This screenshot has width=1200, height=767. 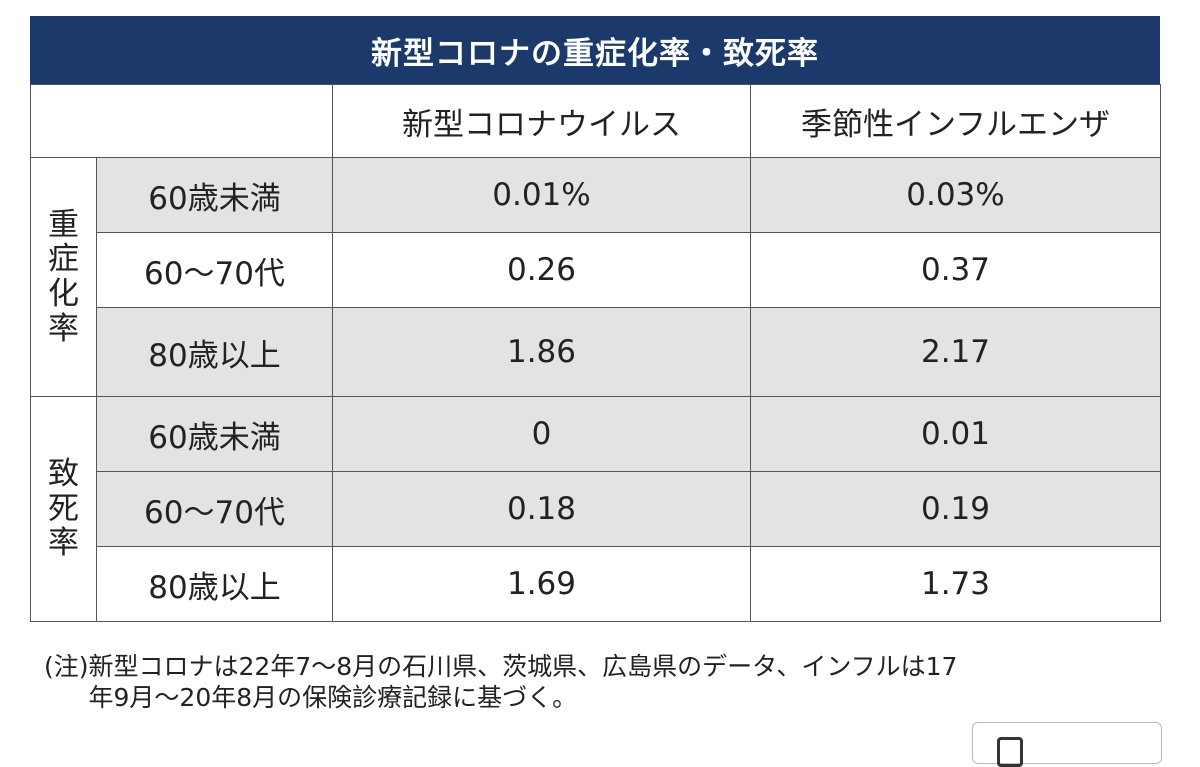 I want to click on table-row: 80歳以上 1.69 1.73, so click(x=596, y=584).